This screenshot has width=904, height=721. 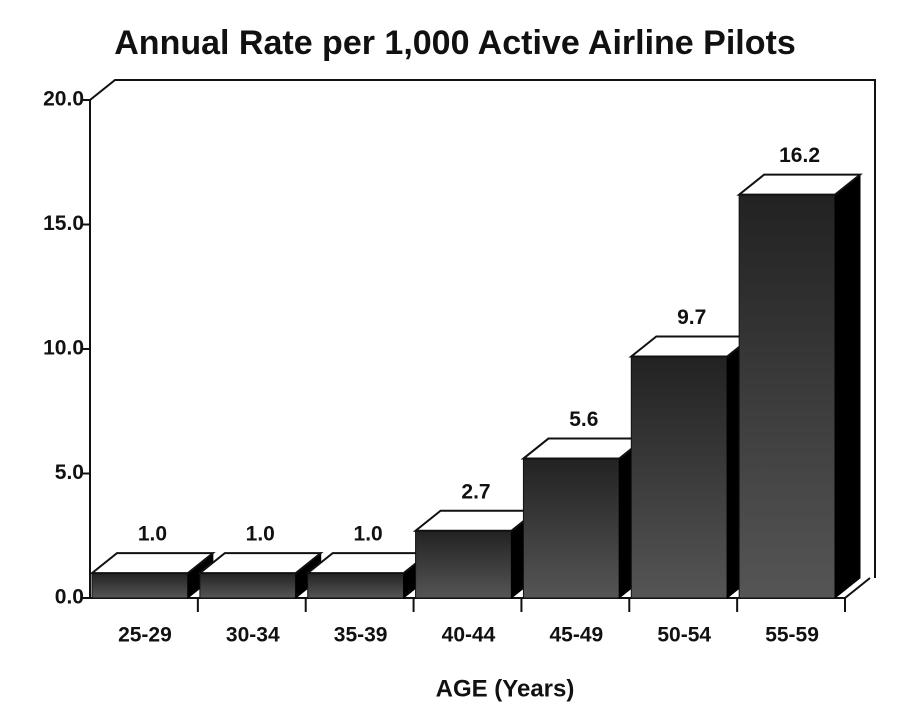 I want to click on x-tick-label: 30-34, so click(x=253, y=635).